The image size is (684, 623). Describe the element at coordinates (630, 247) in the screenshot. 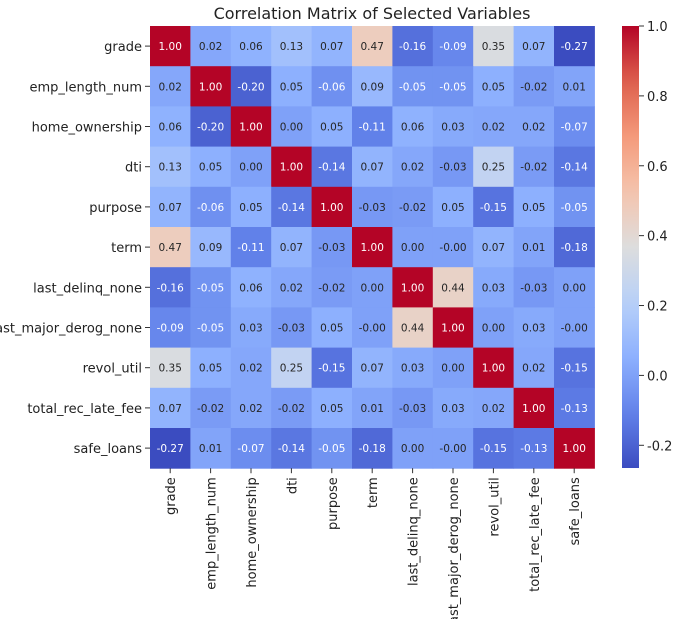

I see `colorbar` at that location.